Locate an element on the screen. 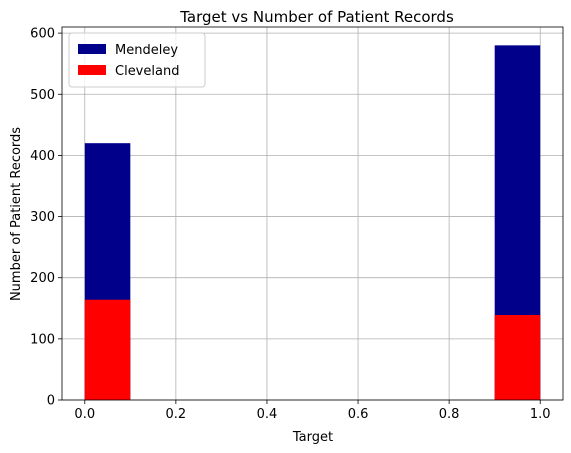 This screenshot has width=571, height=453. x-tick-label: 0.8 is located at coordinates (449, 414).